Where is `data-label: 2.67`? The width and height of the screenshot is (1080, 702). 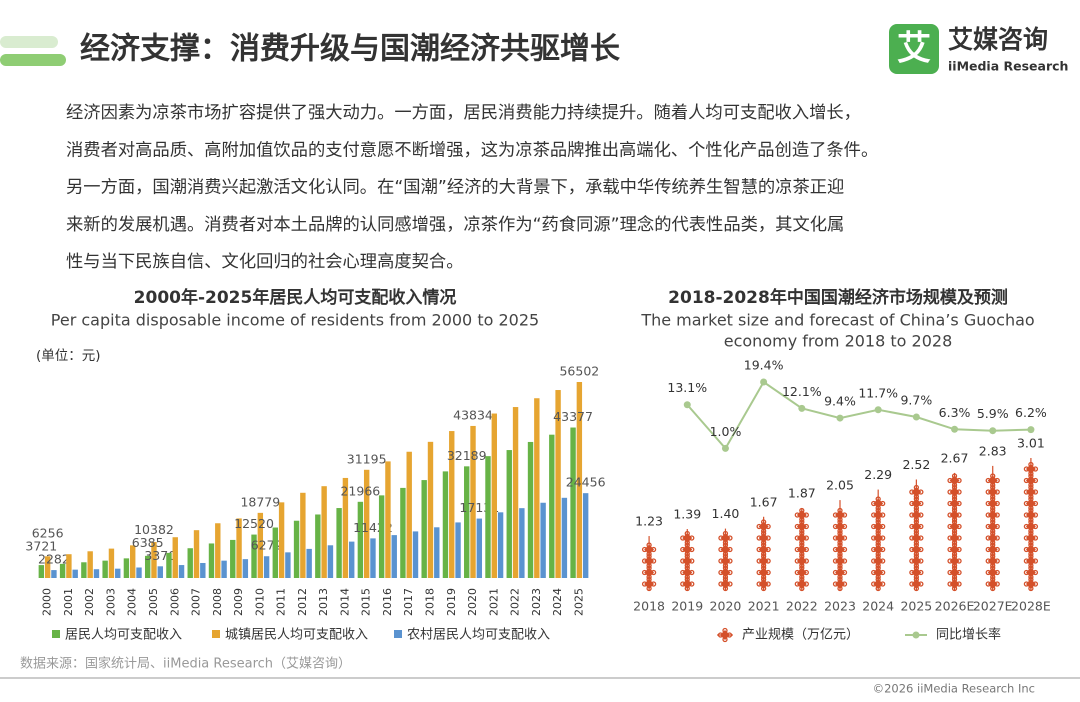 data-label: 2.67 is located at coordinates (955, 457).